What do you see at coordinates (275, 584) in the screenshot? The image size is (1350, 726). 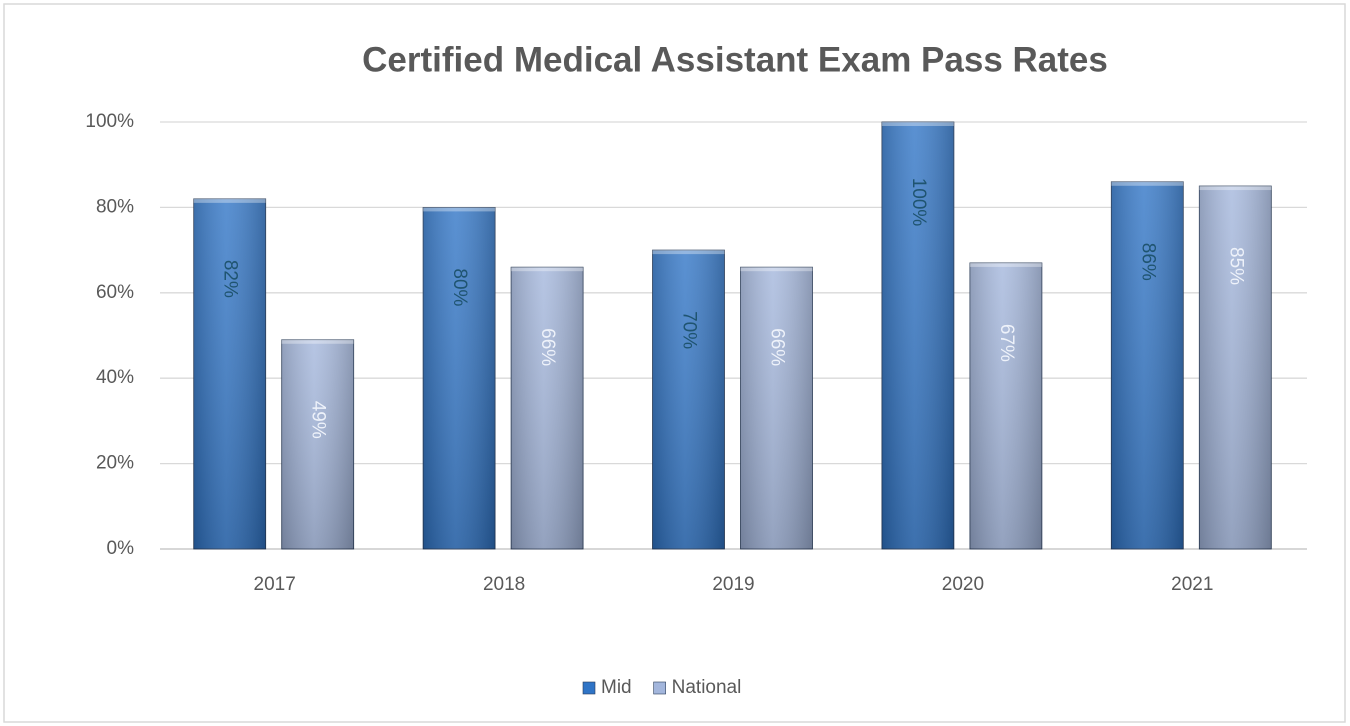 I see `x-tick-label: 2017` at bounding box center [275, 584].